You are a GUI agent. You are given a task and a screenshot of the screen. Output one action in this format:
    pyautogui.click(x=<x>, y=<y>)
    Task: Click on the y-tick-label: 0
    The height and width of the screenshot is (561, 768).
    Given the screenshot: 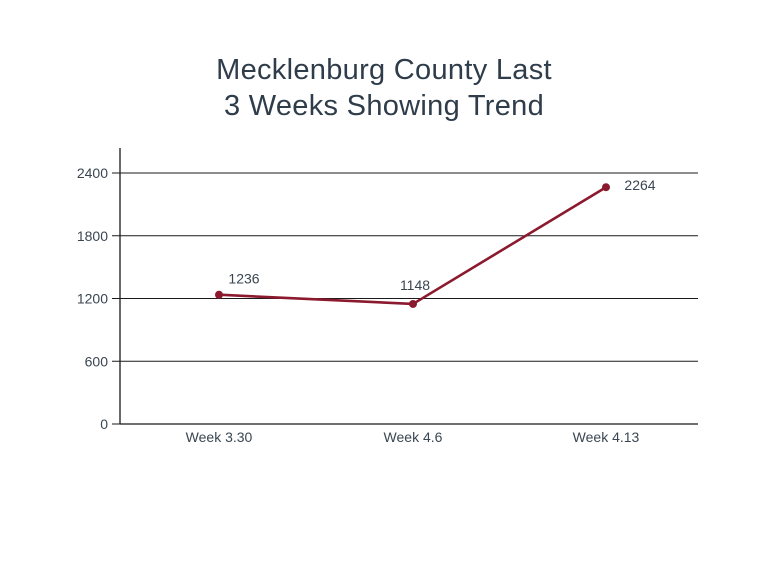 What is the action you would take?
    pyautogui.click(x=104, y=424)
    